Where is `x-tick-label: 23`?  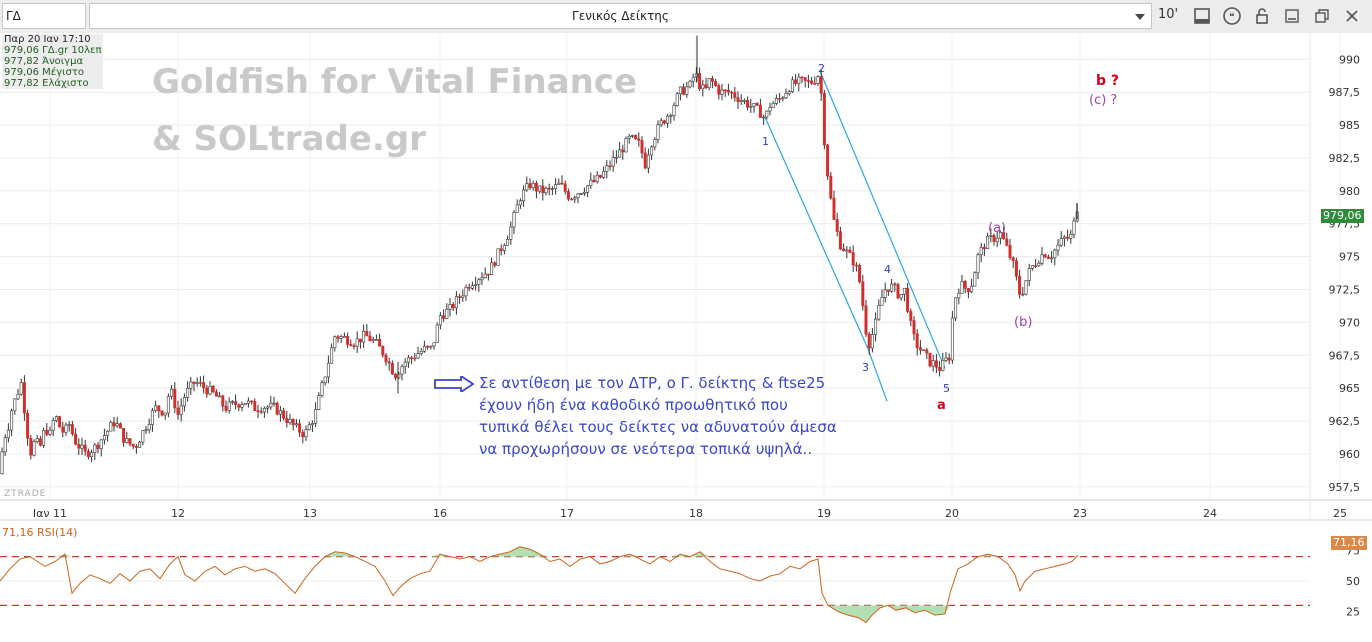 x-tick-label: 23 is located at coordinates (1080, 513).